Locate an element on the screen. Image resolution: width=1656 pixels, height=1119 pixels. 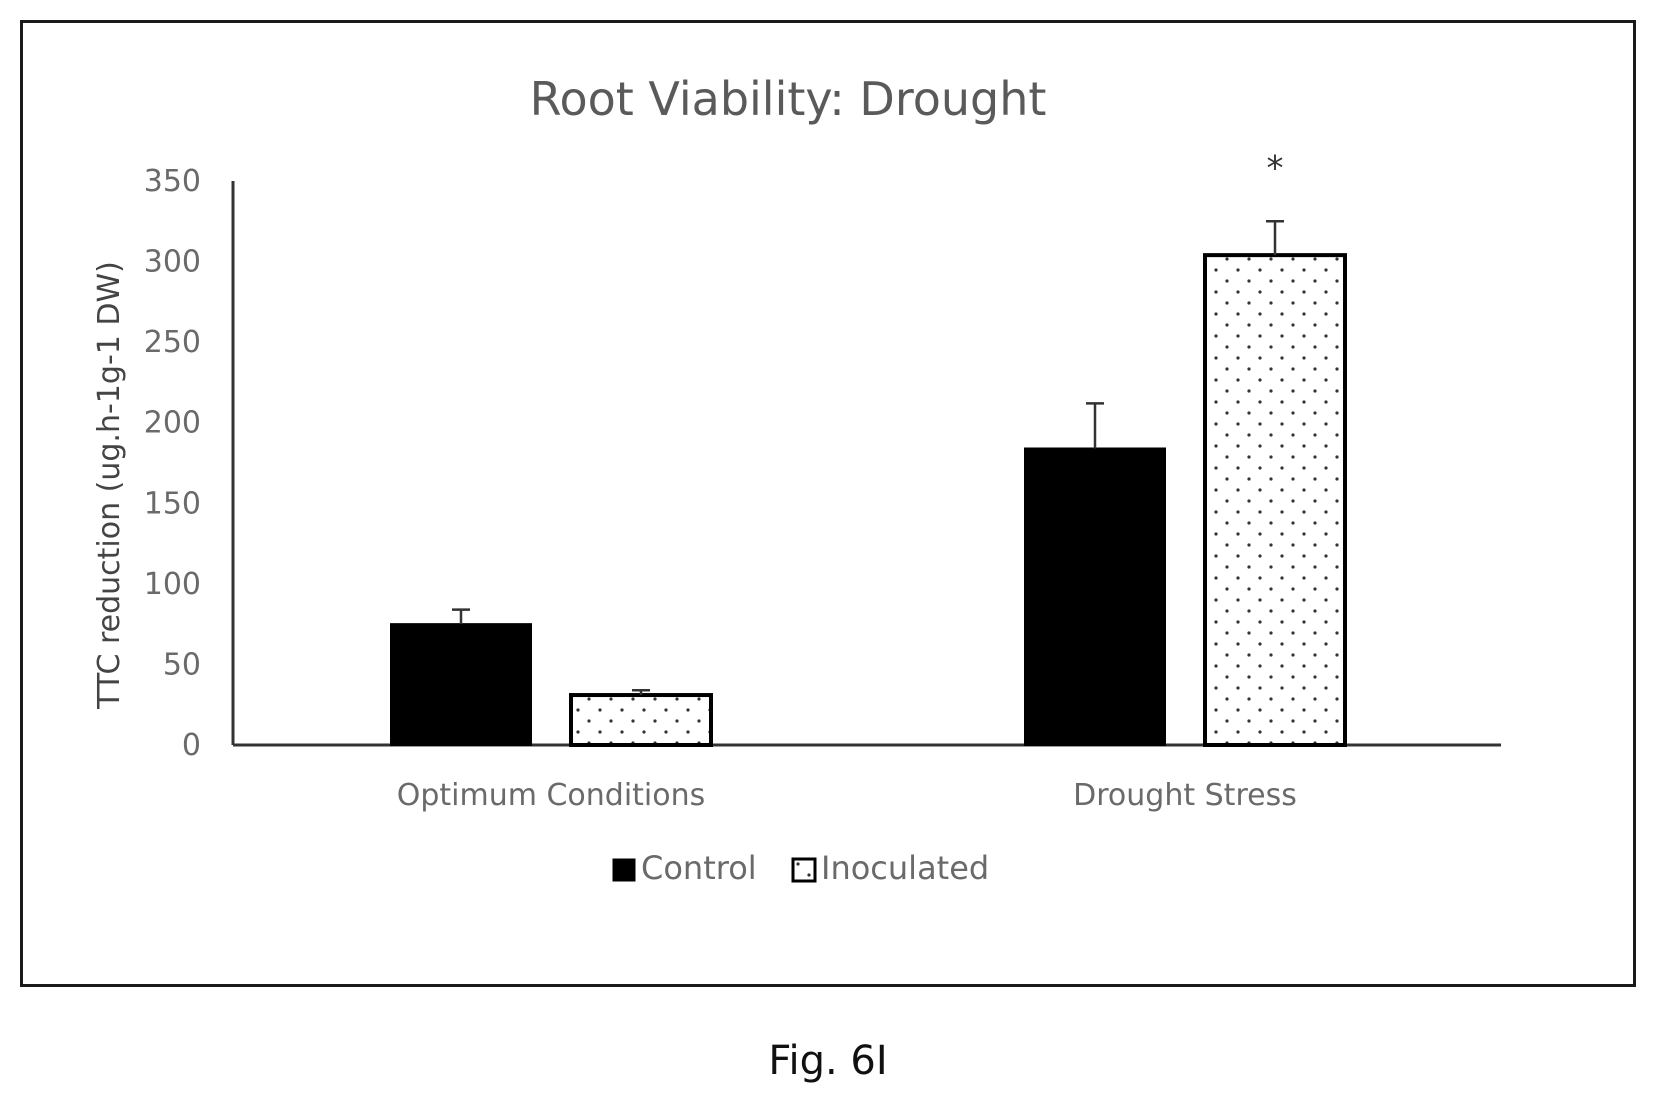
y-tick-label: 200 is located at coordinates (172, 423).